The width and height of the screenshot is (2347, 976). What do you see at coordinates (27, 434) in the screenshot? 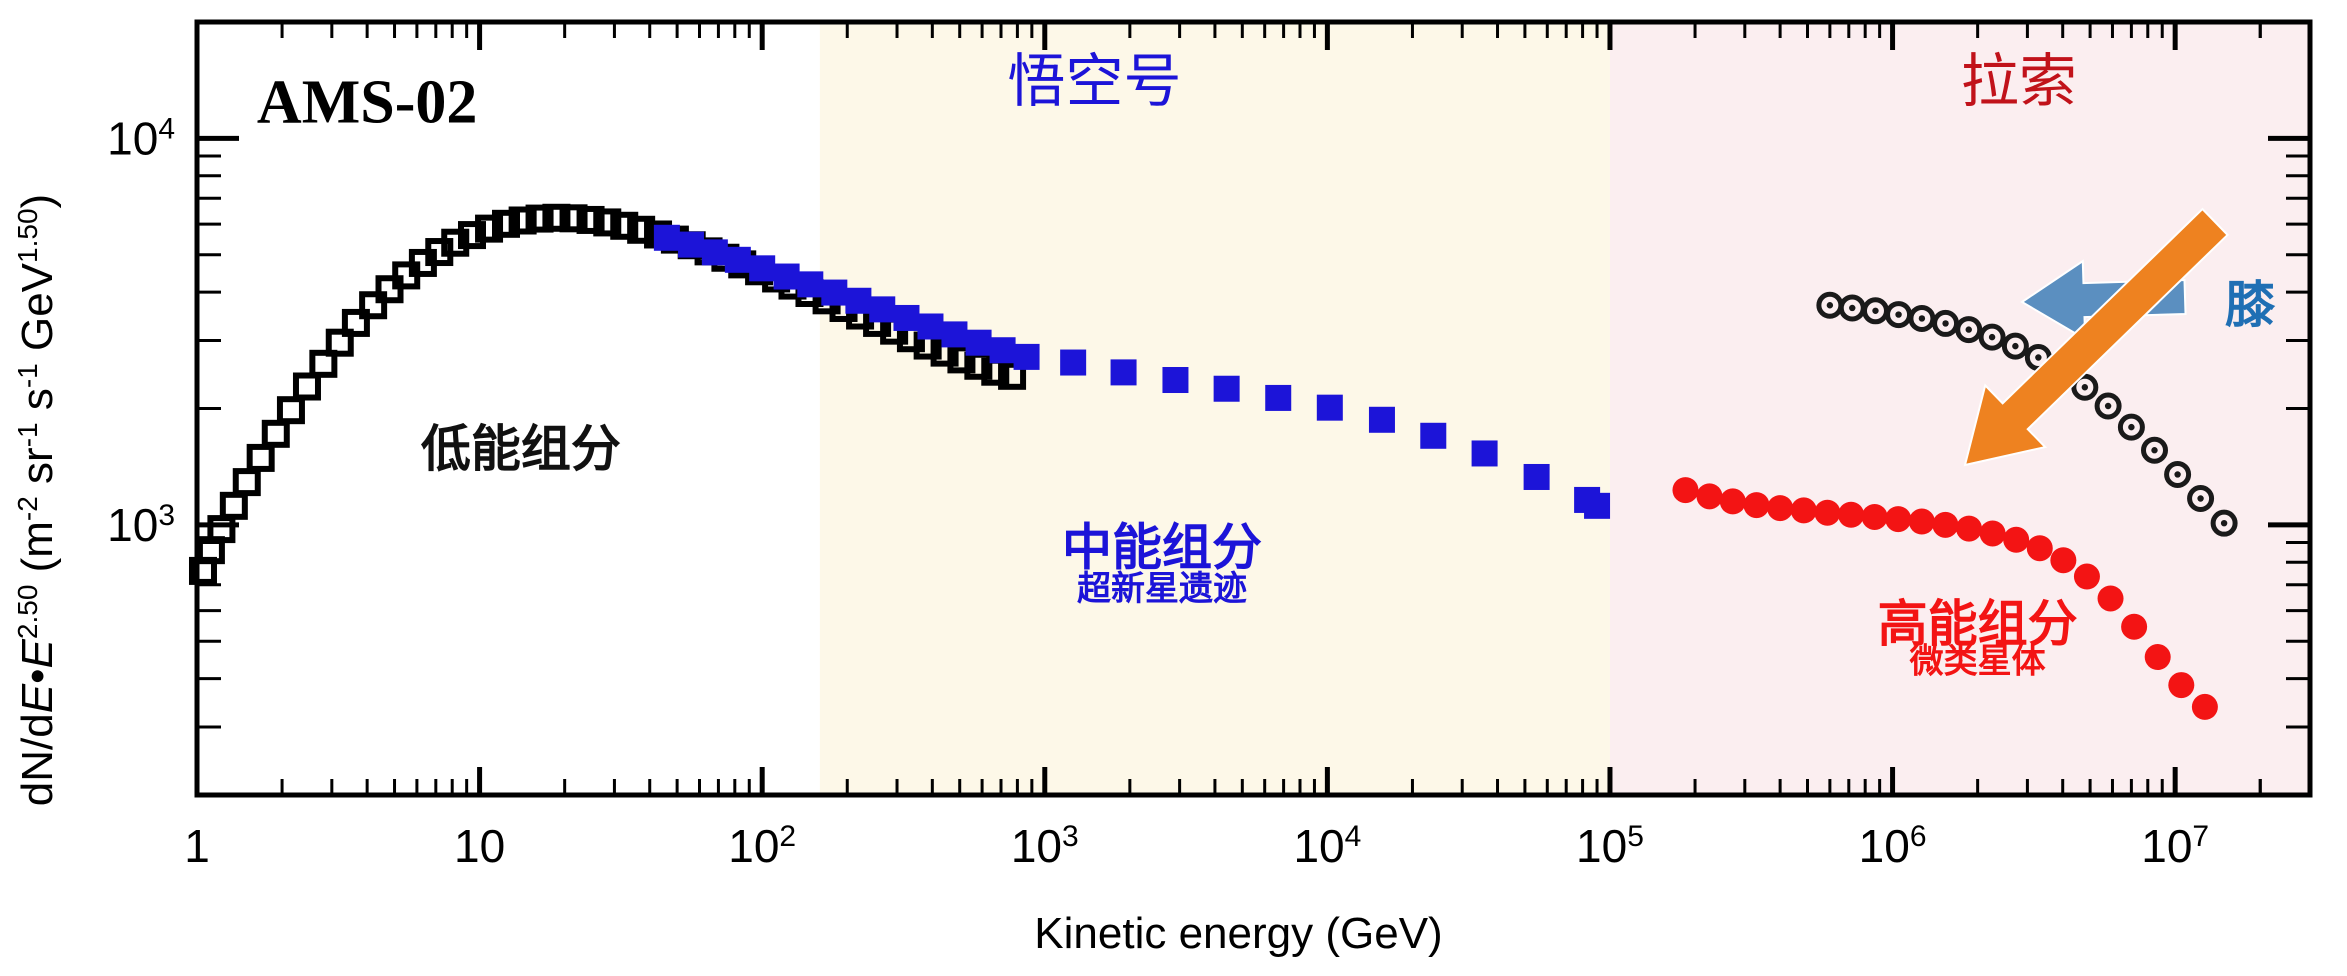
I see `yaxis-p9: -1` at bounding box center [27, 434].